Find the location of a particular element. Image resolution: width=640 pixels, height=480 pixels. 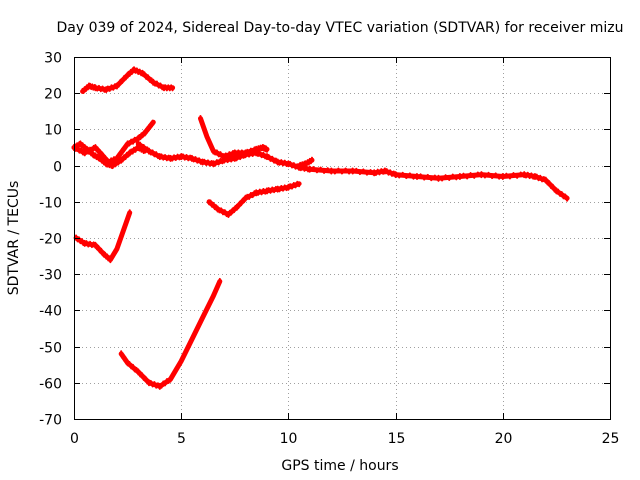

series-arc-2-noise is located at coordinates (109, 155).